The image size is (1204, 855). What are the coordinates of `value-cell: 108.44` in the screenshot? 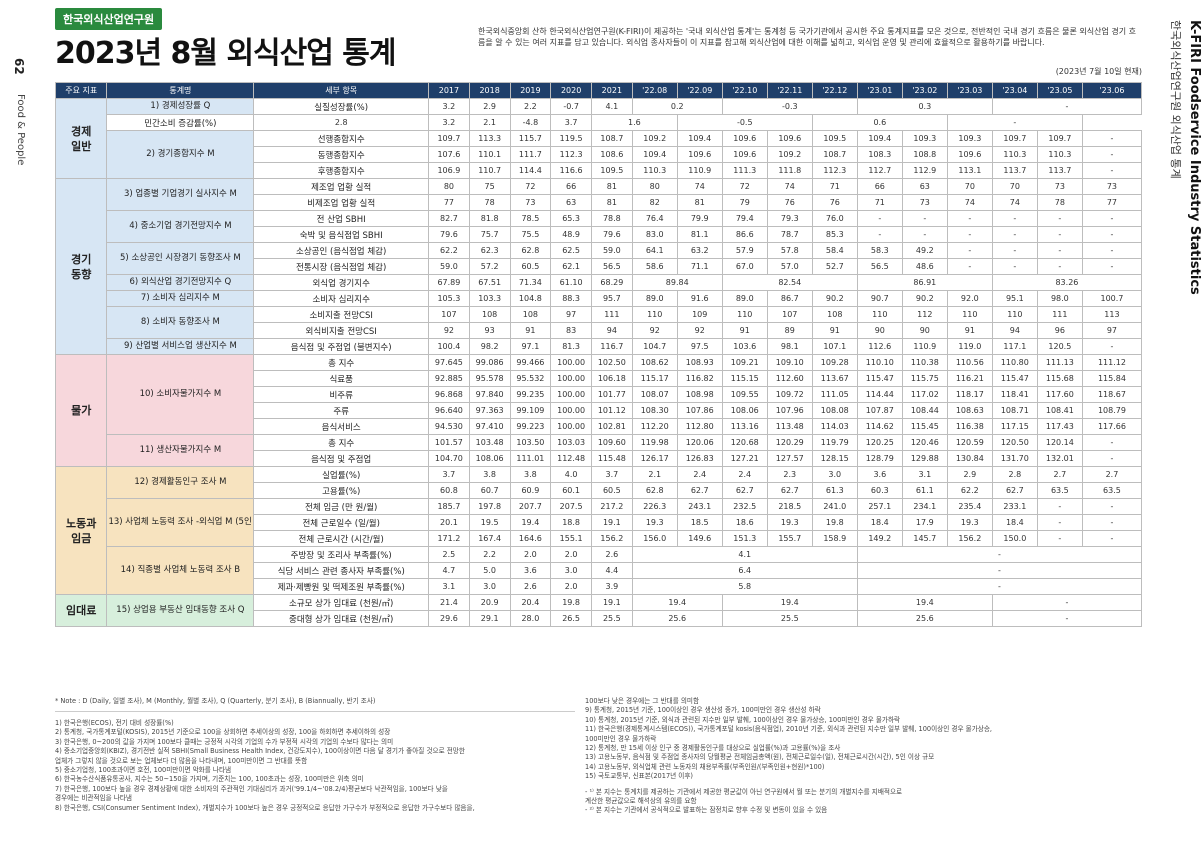 It's located at (924, 410).